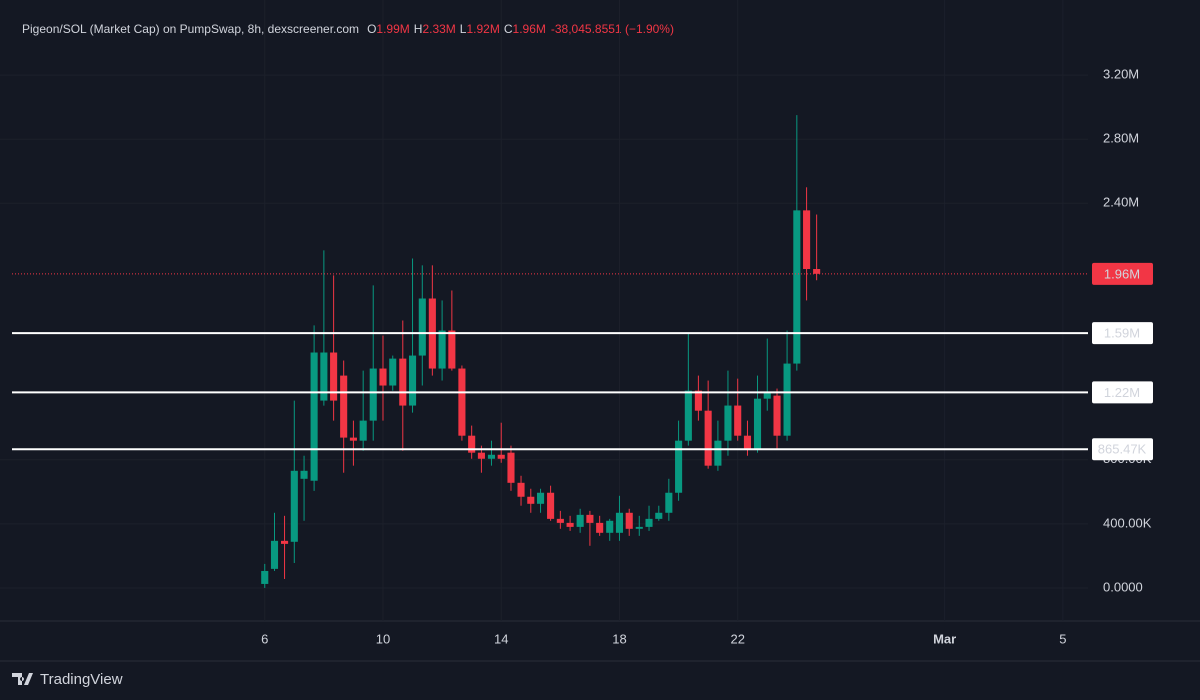  Describe the element at coordinates (619, 638) in the screenshot. I see `x-tick-label: 18` at that location.